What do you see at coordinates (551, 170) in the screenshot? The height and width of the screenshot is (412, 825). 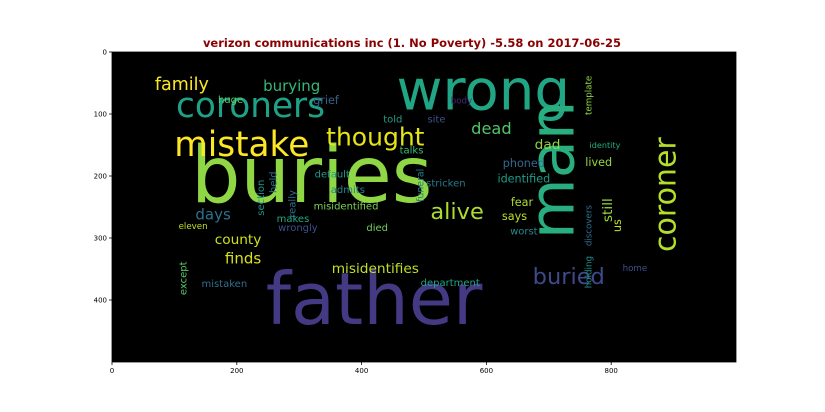 I see `word-man: man` at bounding box center [551, 170].